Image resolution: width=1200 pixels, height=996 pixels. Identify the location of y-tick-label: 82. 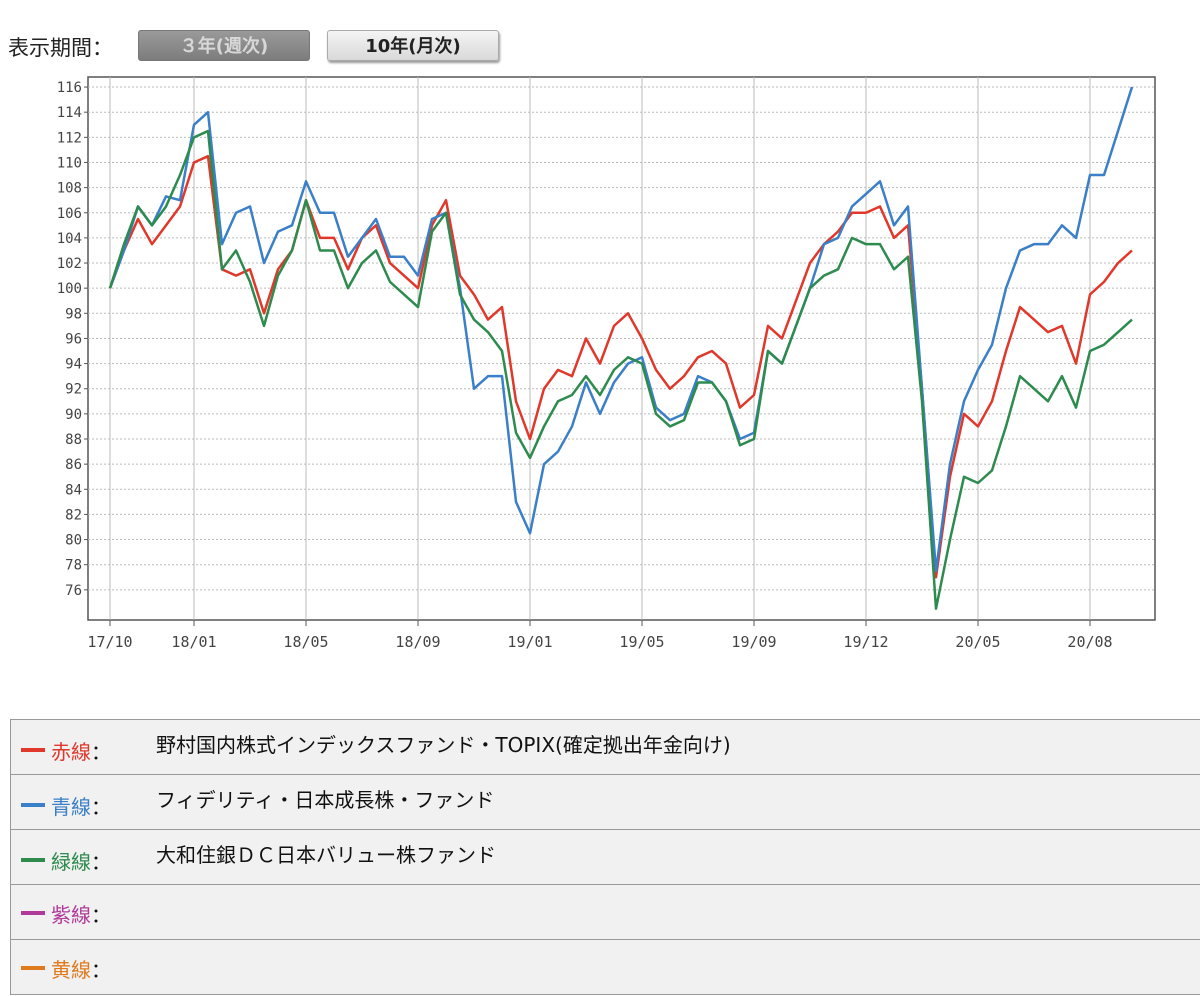
(73, 515).